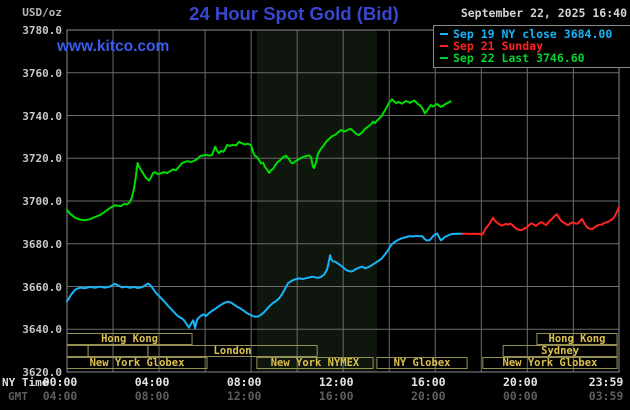  Describe the element at coordinates (540, 221) in the screenshot. I see `series-line-sep-21-sunday` at that location.